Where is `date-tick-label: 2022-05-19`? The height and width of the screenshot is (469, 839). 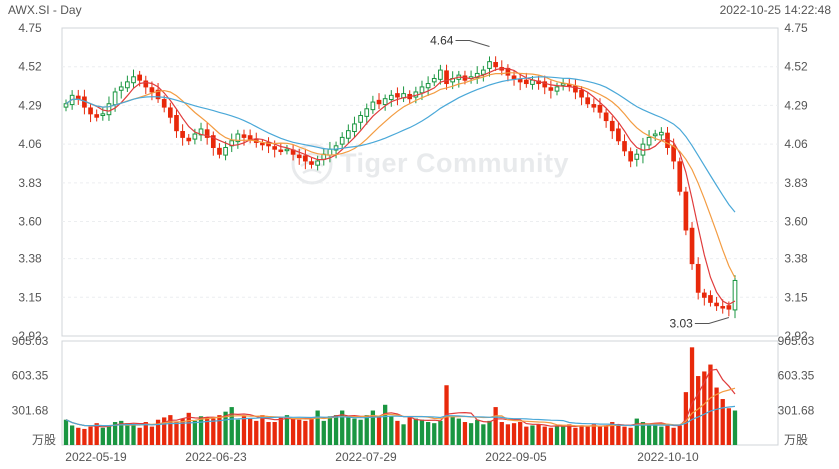
date-tick-label: 2022-05-19 is located at coordinates (96, 457).